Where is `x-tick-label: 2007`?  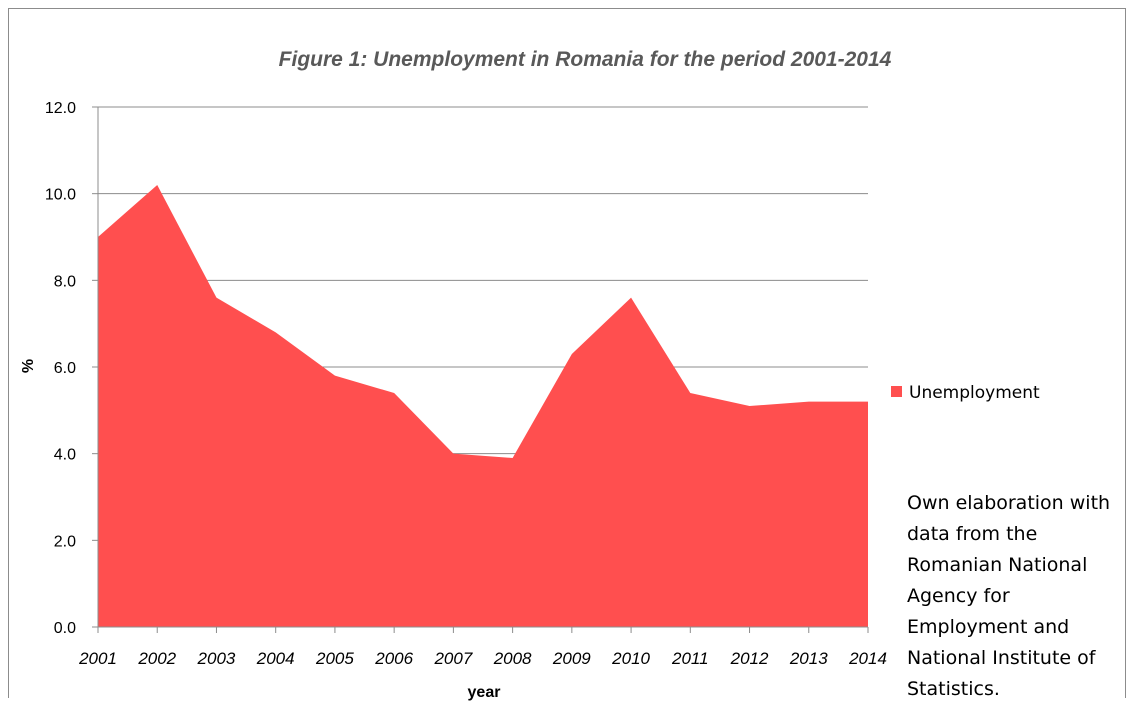
x-tick-label: 2007 is located at coordinates (452, 658).